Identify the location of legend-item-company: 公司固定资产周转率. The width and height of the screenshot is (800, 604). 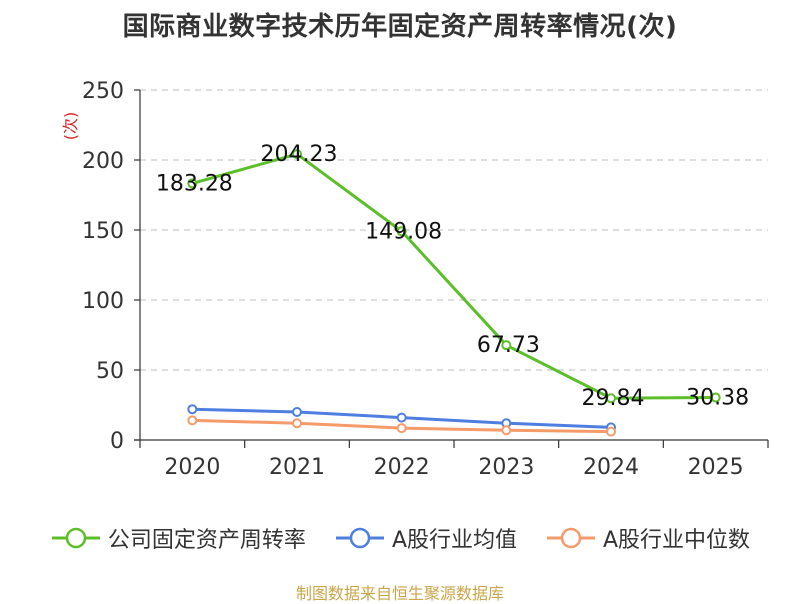
(178, 538).